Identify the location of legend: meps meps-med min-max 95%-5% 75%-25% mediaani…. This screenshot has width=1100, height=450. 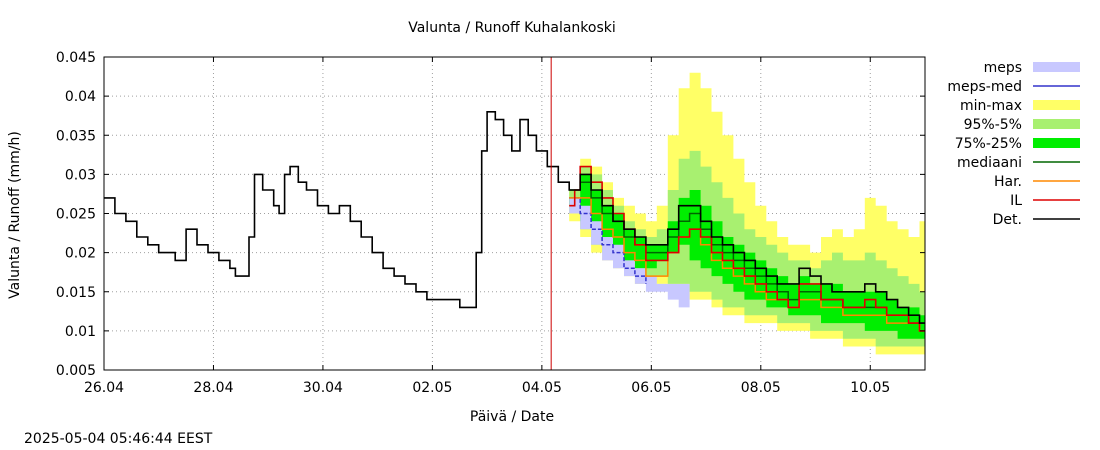
(1013, 144).